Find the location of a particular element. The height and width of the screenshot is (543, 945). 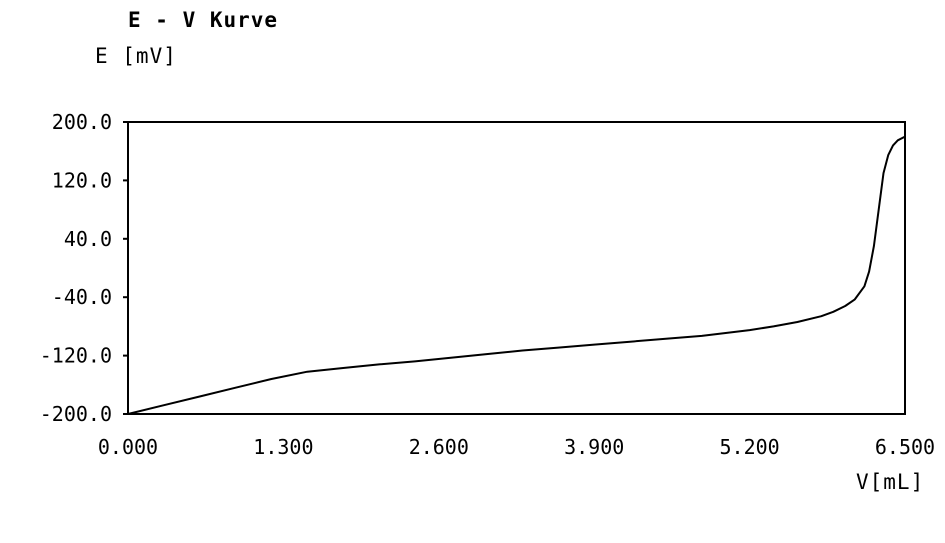

y-tick-label: 120.0 is located at coordinates (82, 180).